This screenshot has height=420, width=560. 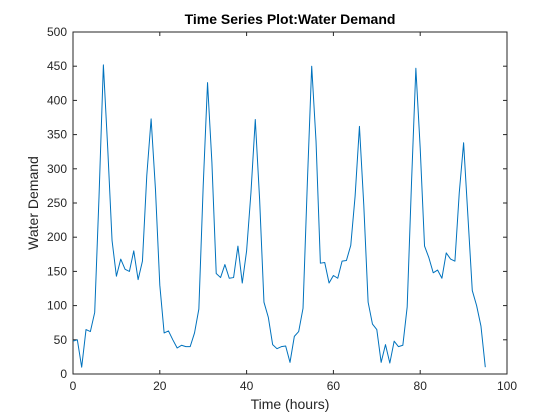 What do you see at coordinates (61, 340) in the screenshot?
I see `y-tick-label: 50` at bounding box center [61, 340].